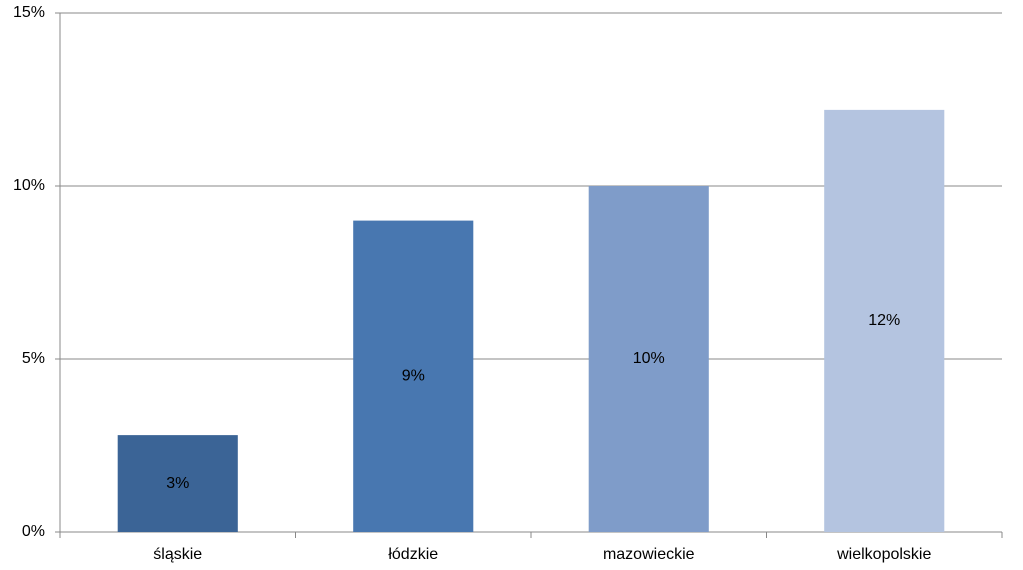 The width and height of the screenshot is (1023, 570). I want to click on value-label: 3%, so click(177, 483).